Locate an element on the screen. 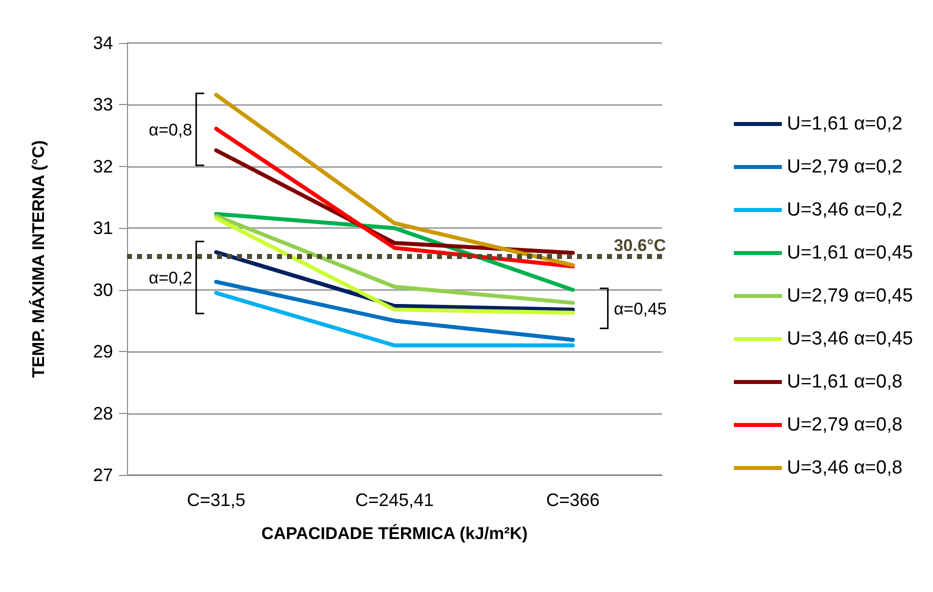  x-axis-title: CAPACIDADE TÉRMICA (kJ/m²K) is located at coordinates (394, 533).